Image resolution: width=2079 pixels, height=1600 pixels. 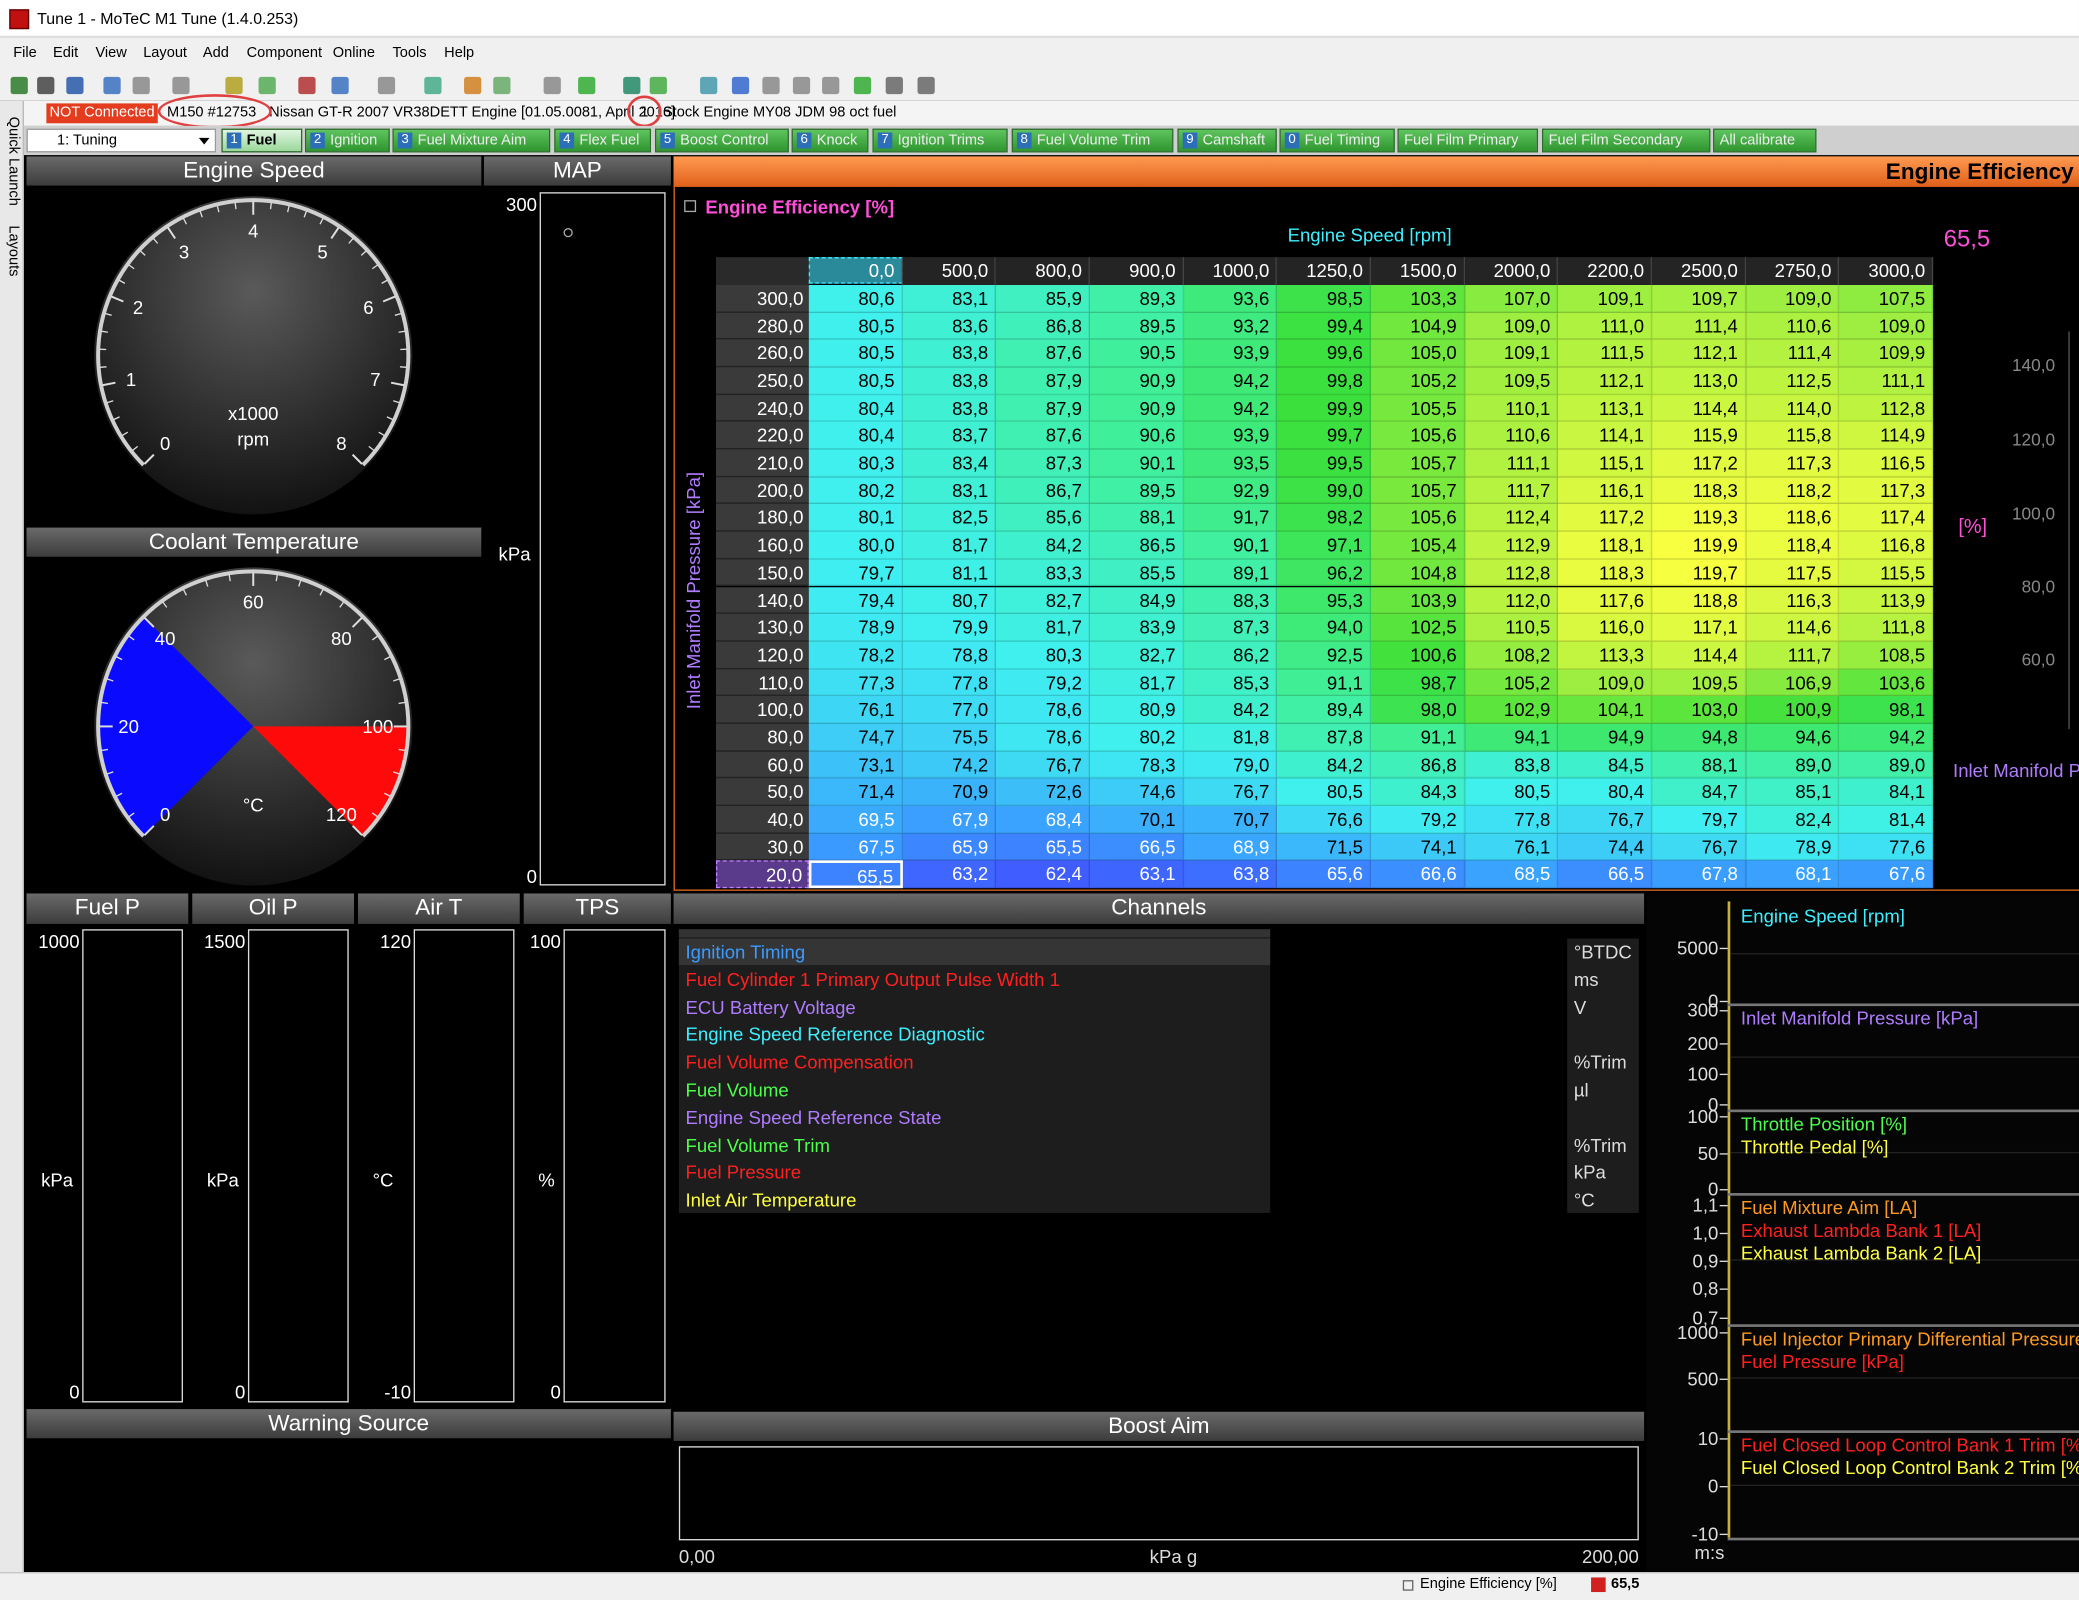 I want to click on table-cell: 83,9, so click(x=1136, y=627).